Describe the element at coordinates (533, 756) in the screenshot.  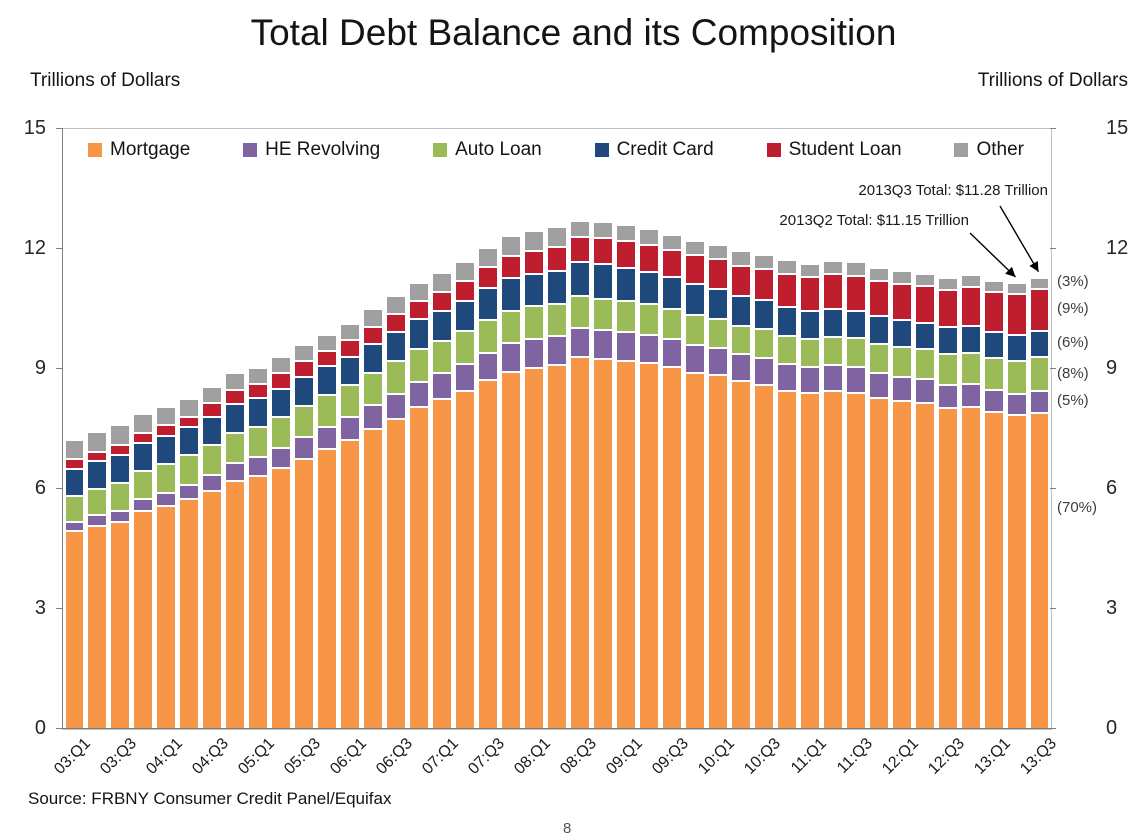
I see `x-tick-label: 08:Q1` at that location.